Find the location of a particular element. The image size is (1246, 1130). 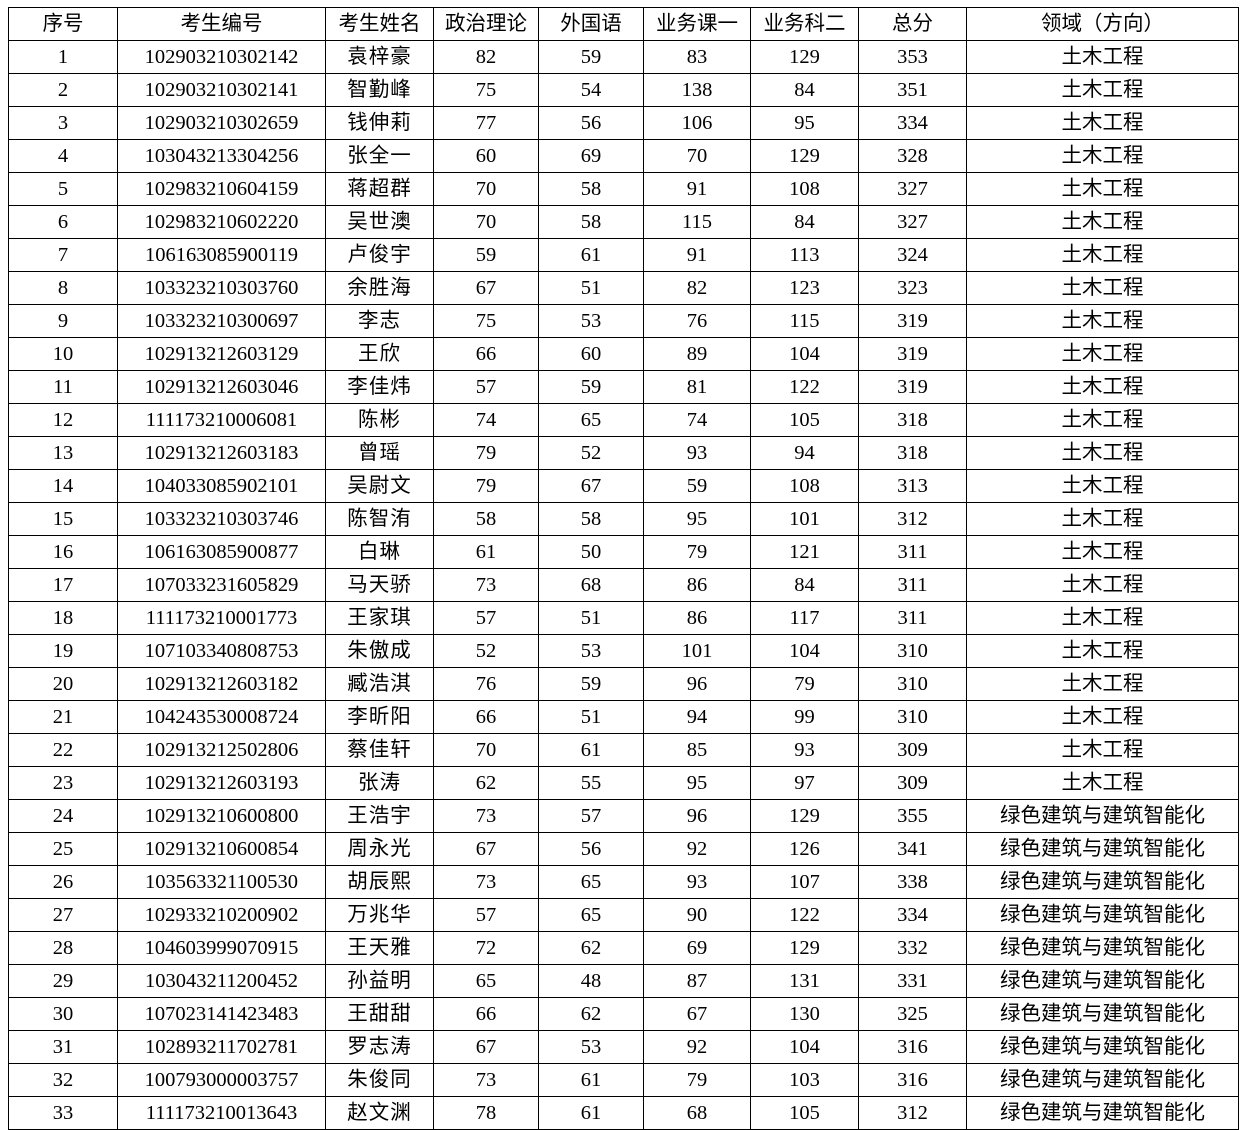

cell-major1: 59 is located at coordinates (697, 486).